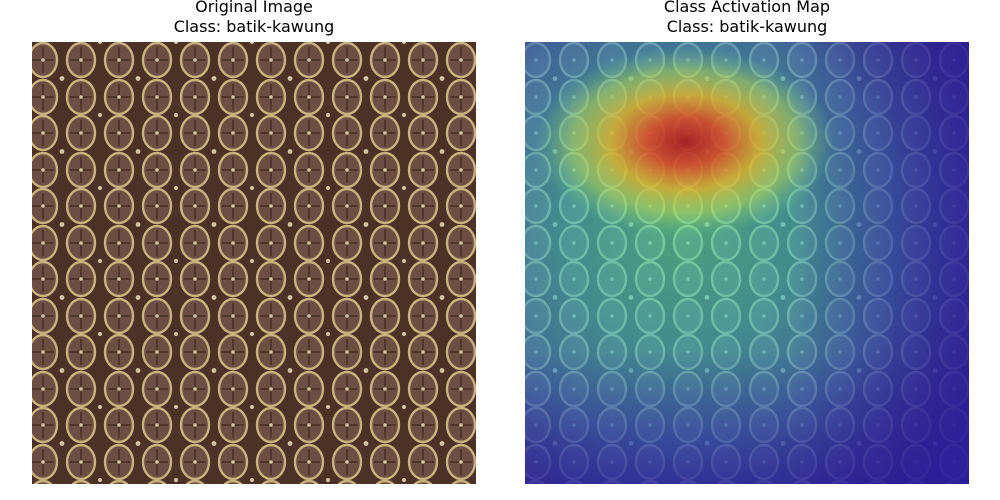 The image size is (1000, 500). I want to click on cam-title-line1: Class Activation Map, so click(747, 8).